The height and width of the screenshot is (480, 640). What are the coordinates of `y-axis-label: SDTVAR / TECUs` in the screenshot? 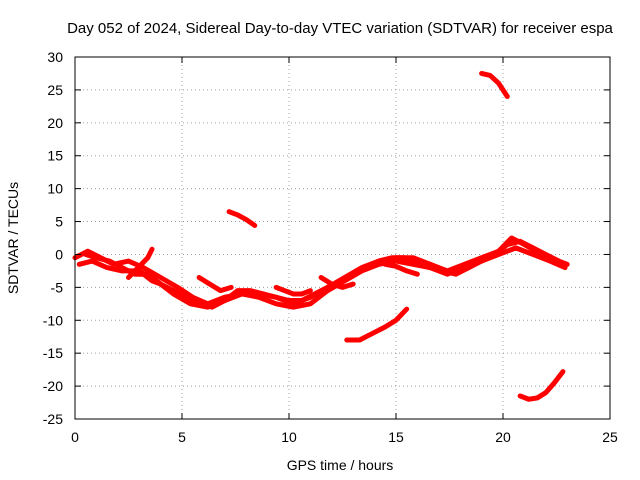 It's located at (13, 238).